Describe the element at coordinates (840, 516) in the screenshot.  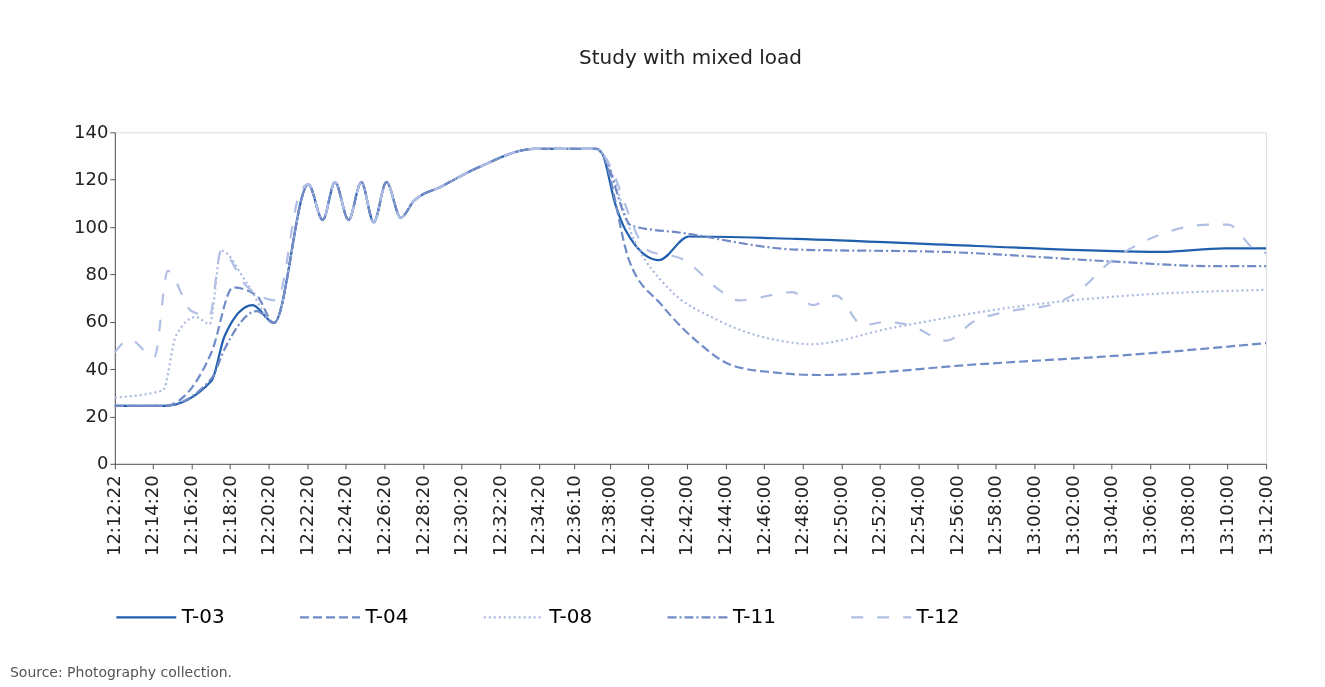
I see `x-tick-label: 12:50:00` at that location.